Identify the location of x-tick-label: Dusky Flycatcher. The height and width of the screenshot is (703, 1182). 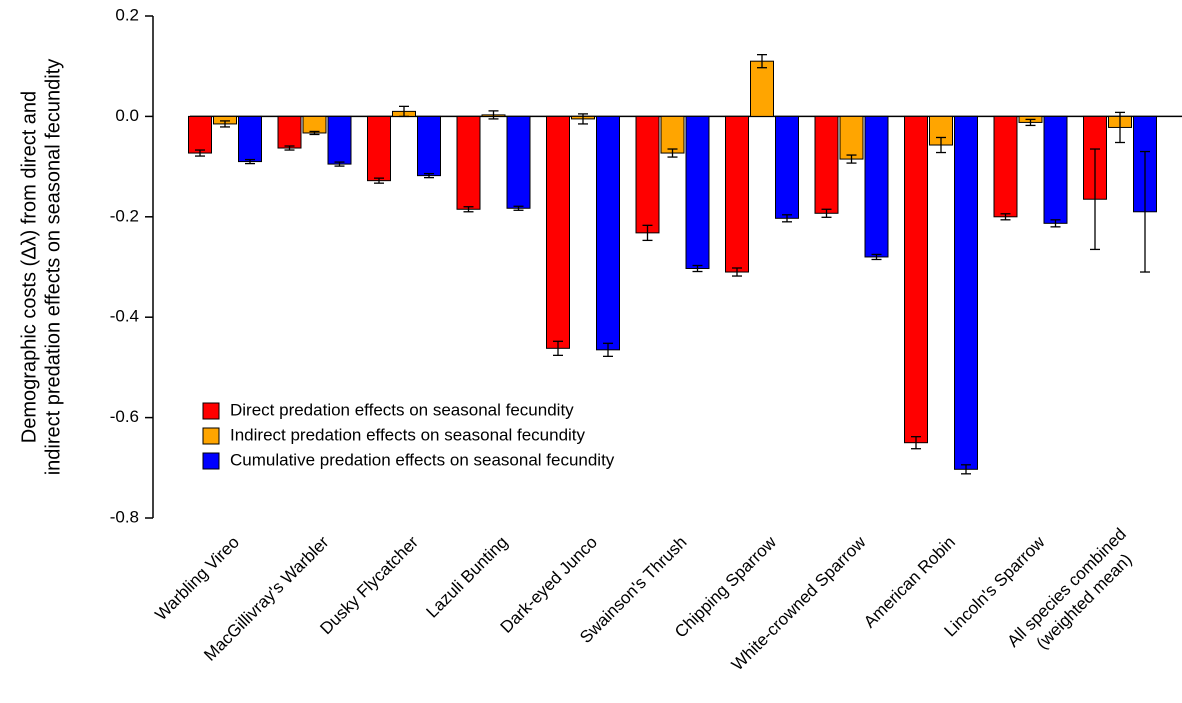
(369, 585).